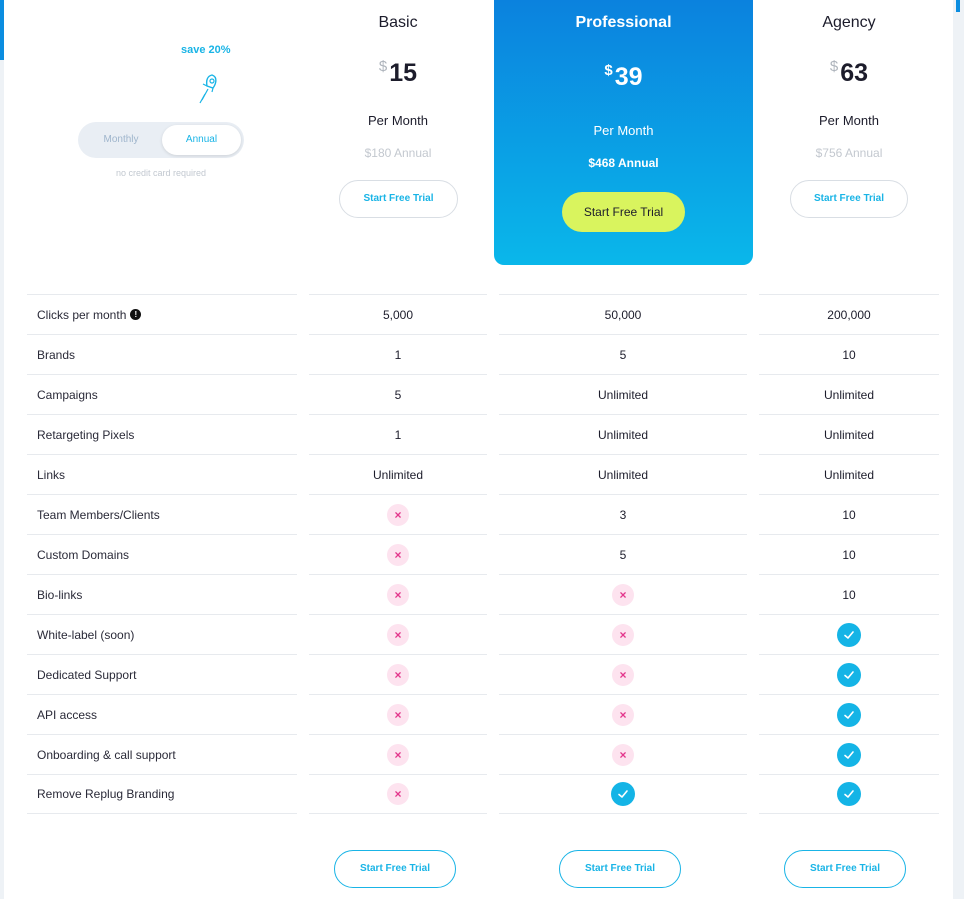 The height and width of the screenshot is (899, 964). What do you see at coordinates (162, 714) in the screenshot?
I see `feature-row: API access` at bounding box center [162, 714].